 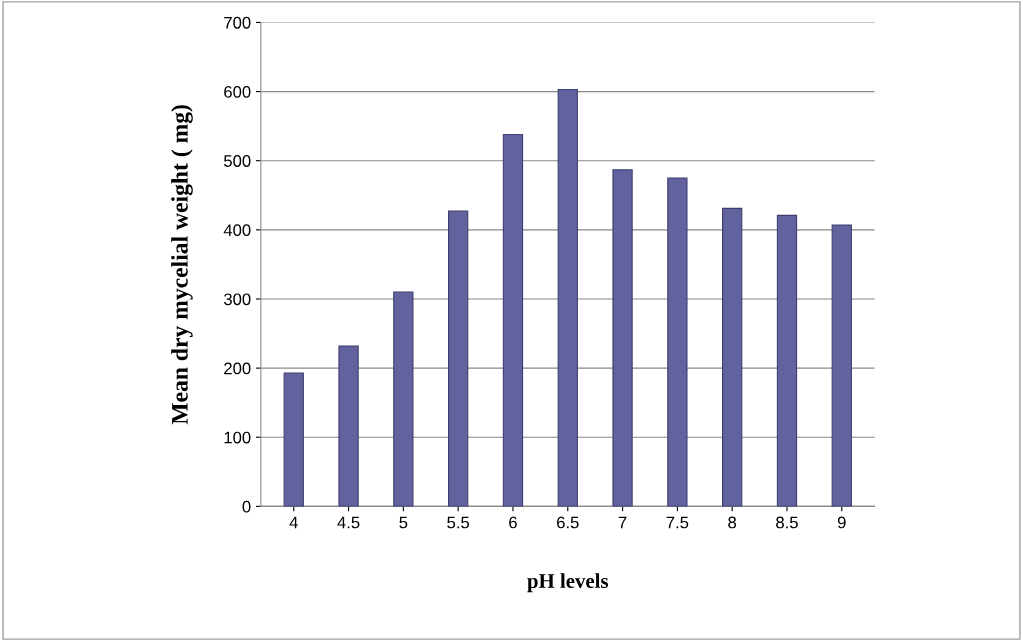 I want to click on y-axis-title: Mean dry mycelial weight ( mg), so click(x=182, y=265).